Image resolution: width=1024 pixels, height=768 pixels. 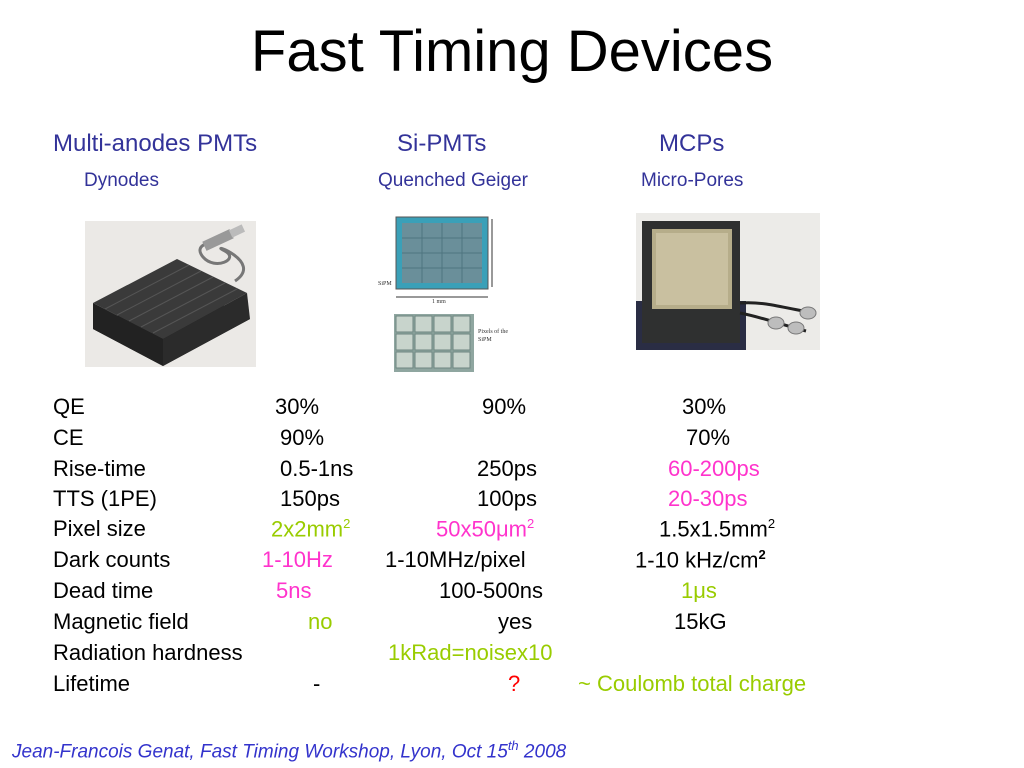 I want to click on pmt-value: 90%, so click(x=302, y=437).